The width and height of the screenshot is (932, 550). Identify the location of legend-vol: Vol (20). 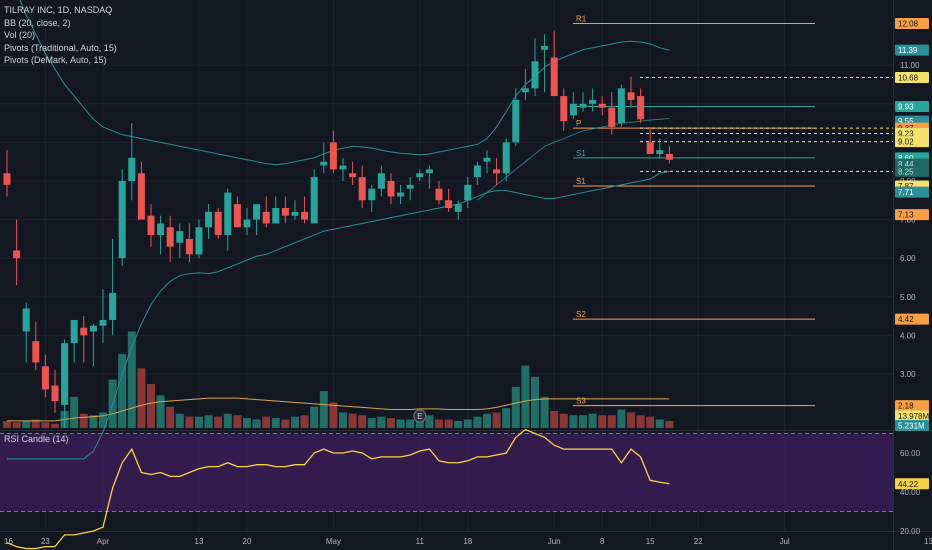
(20, 35).